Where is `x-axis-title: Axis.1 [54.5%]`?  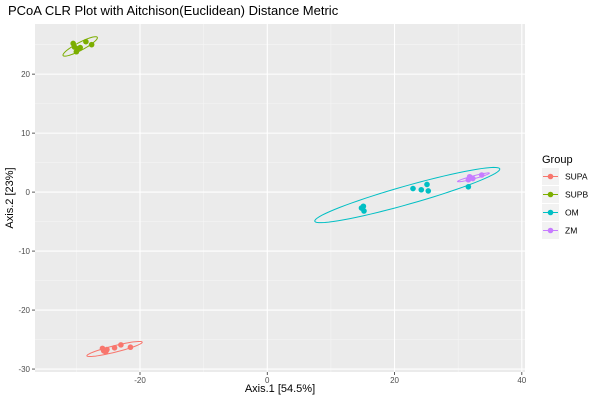 x-axis-title: Axis.1 [54.5%] is located at coordinates (280, 389).